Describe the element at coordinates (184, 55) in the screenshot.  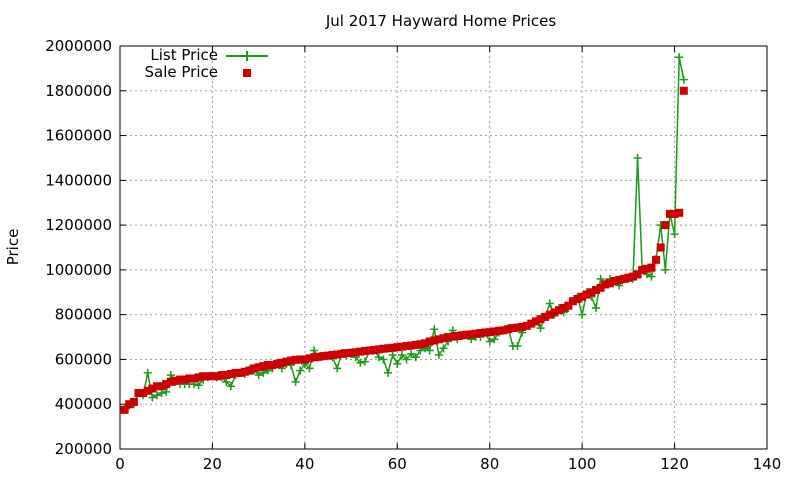
I see `legend-list-price-label: List Price` at that location.